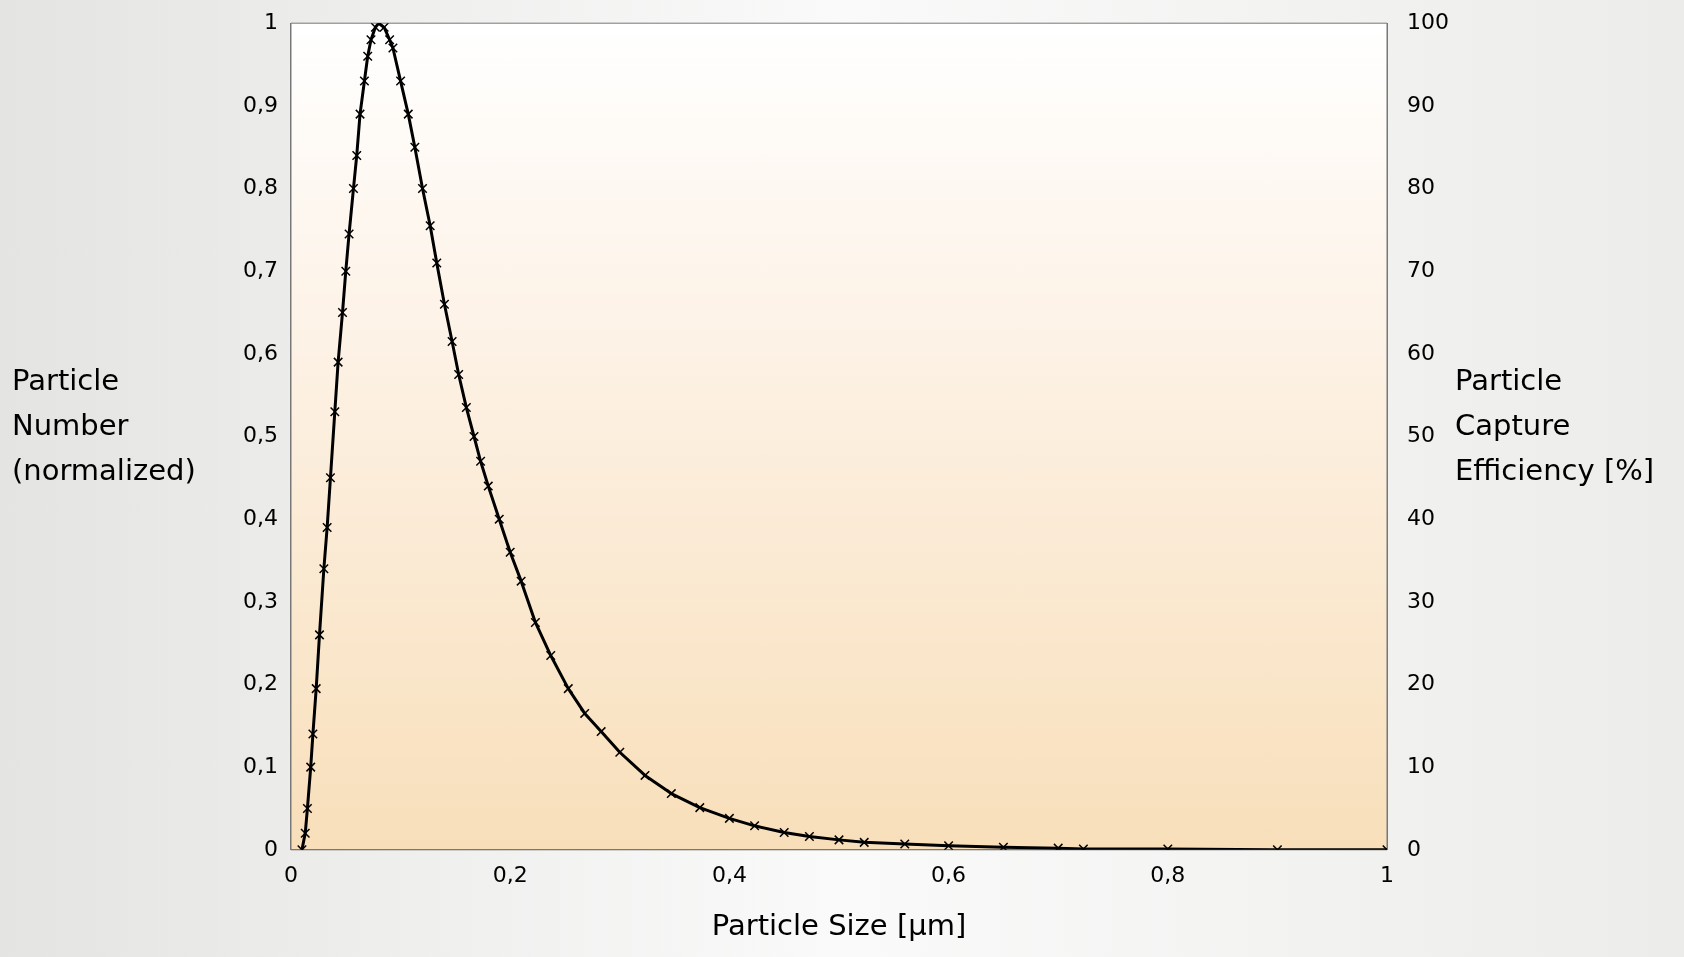 The height and width of the screenshot is (957, 1684). Describe the element at coordinates (270, 848) in the screenshot. I see `y-tick-label: 0` at that location.